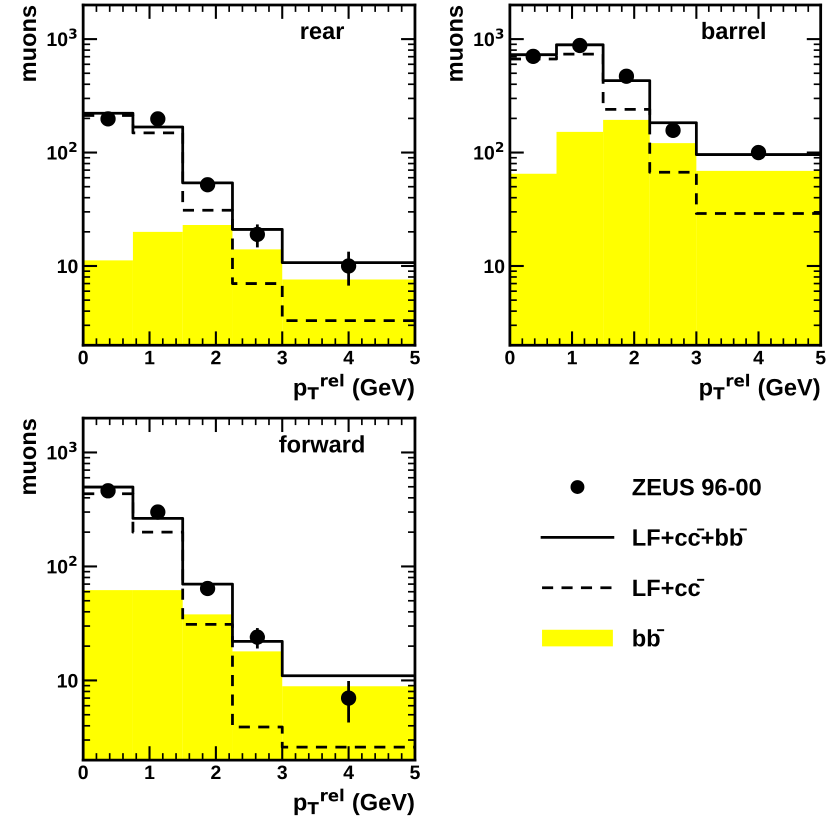 This screenshot has width=840, height=828. I want to click on legend-label: bb̄, so click(648, 638).